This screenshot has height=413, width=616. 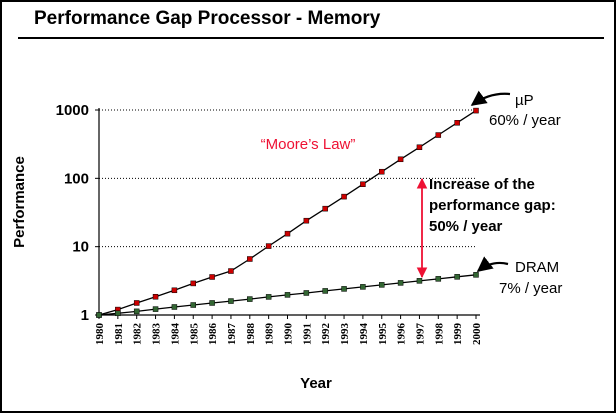 What do you see at coordinates (316, 383) in the screenshot?
I see `x-axis-label: Year` at bounding box center [316, 383].